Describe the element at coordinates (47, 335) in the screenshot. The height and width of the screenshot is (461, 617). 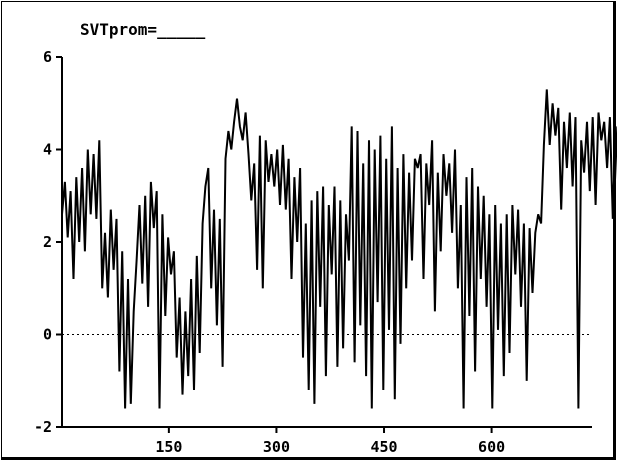
I see `y-tick-label: 0` at that location.